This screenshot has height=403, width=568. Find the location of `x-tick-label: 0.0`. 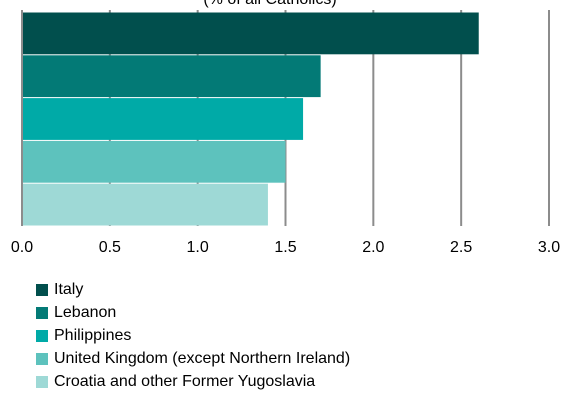

x-tick-label: 0.0 is located at coordinates (22, 247).